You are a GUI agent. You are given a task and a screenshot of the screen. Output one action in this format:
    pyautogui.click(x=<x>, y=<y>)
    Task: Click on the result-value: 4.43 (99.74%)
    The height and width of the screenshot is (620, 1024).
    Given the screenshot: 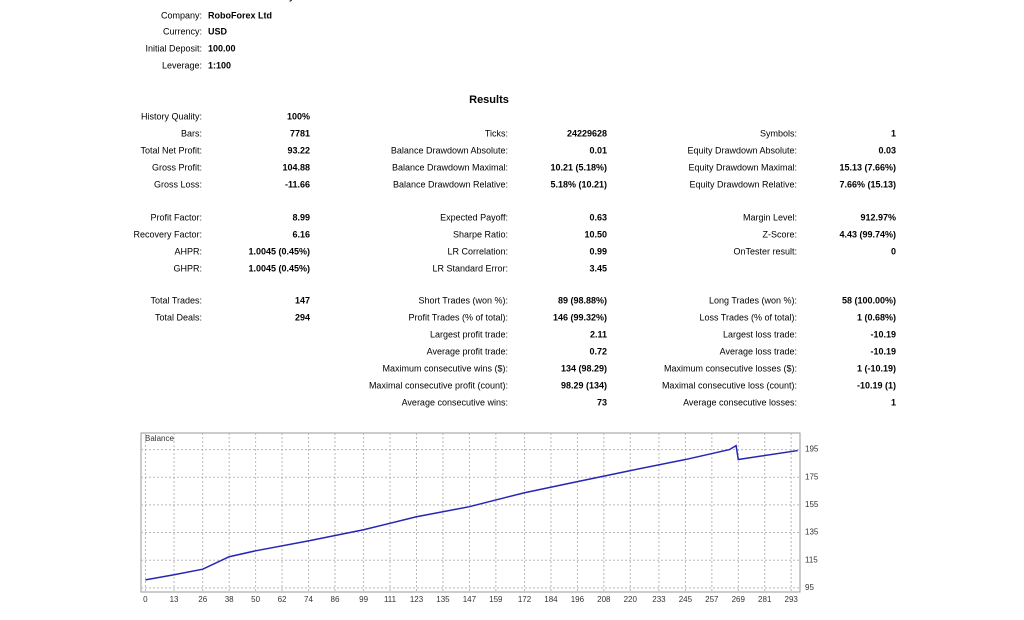 What is the action you would take?
    pyautogui.click(x=867, y=234)
    